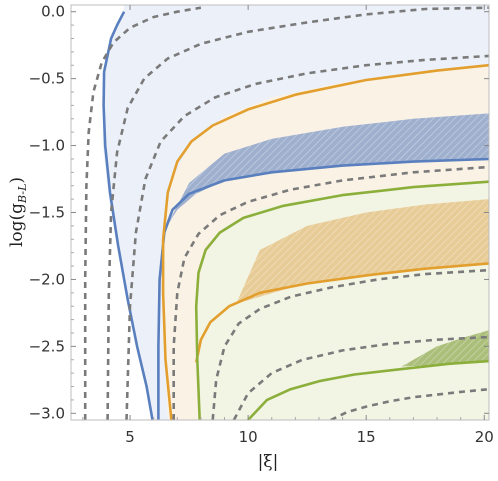 The image size is (498, 481). What do you see at coordinates (17, 180) in the screenshot?
I see `y-axis-title-close: )` at bounding box center [17, 180].